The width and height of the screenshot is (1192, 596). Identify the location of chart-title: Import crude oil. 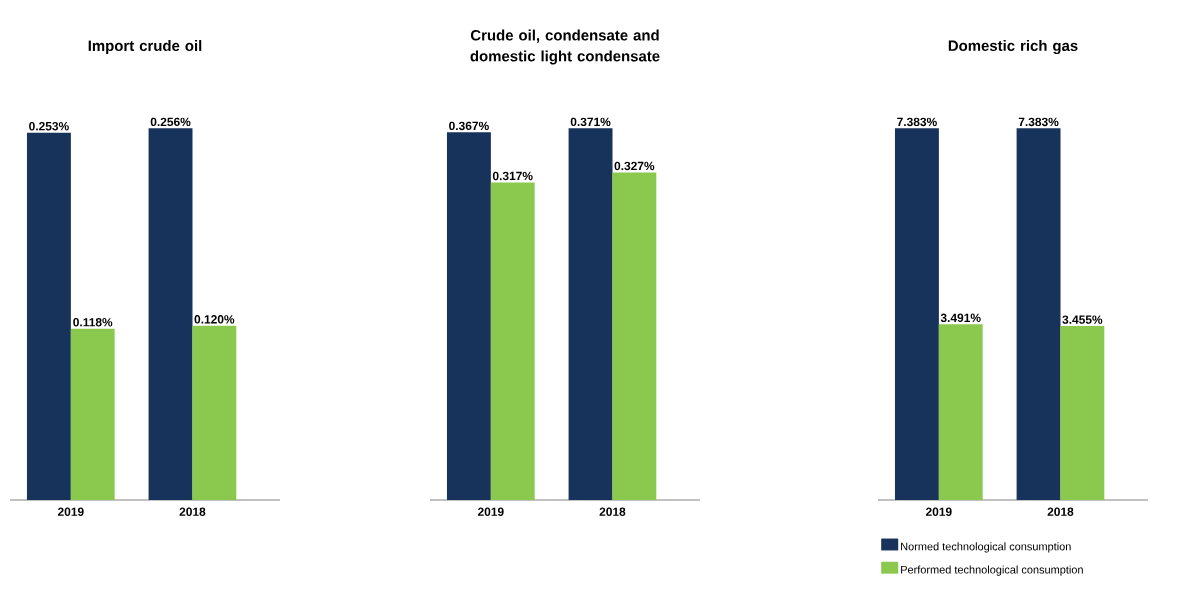
(145, 47).